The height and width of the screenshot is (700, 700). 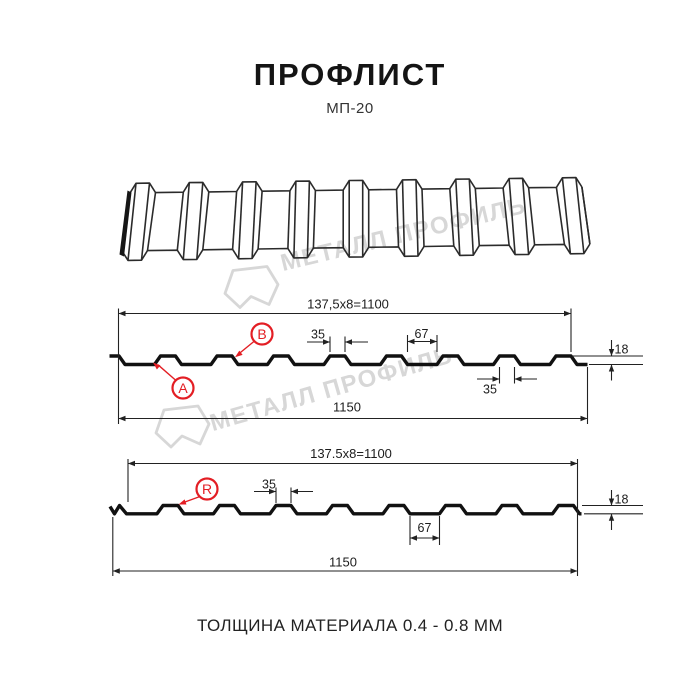 What do you see at coordinates (183, 388) in the screenshot?
I see `label-side-a: A` at bounding box center [183, 388].